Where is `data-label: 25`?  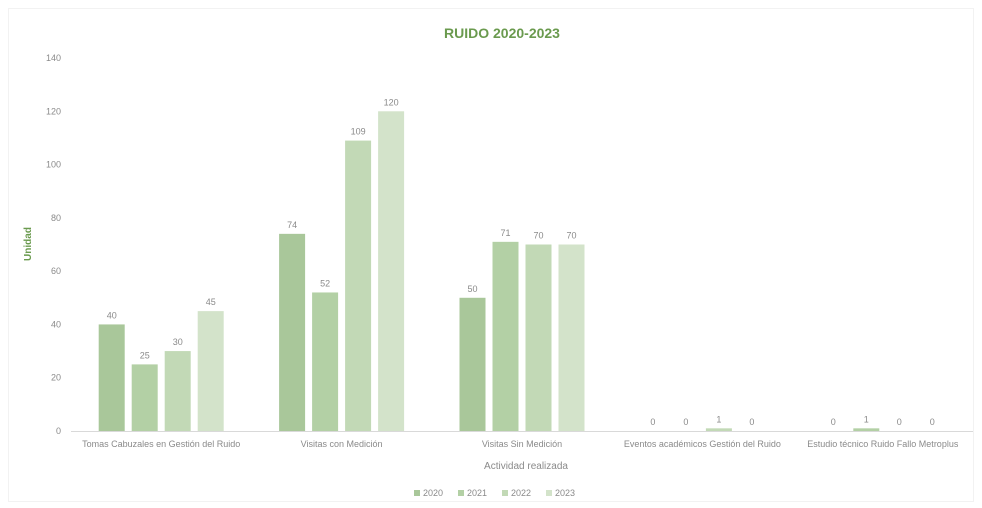
data-label: 25 is located at coordinates (145, 355).